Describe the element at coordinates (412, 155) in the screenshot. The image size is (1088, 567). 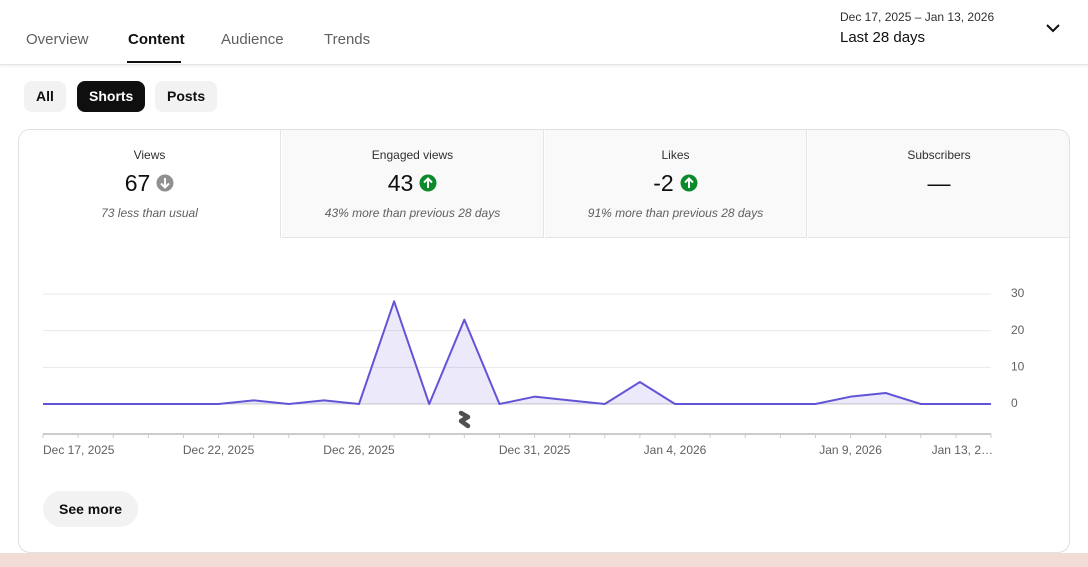
I see `metric-title: Engaged views` at that location.